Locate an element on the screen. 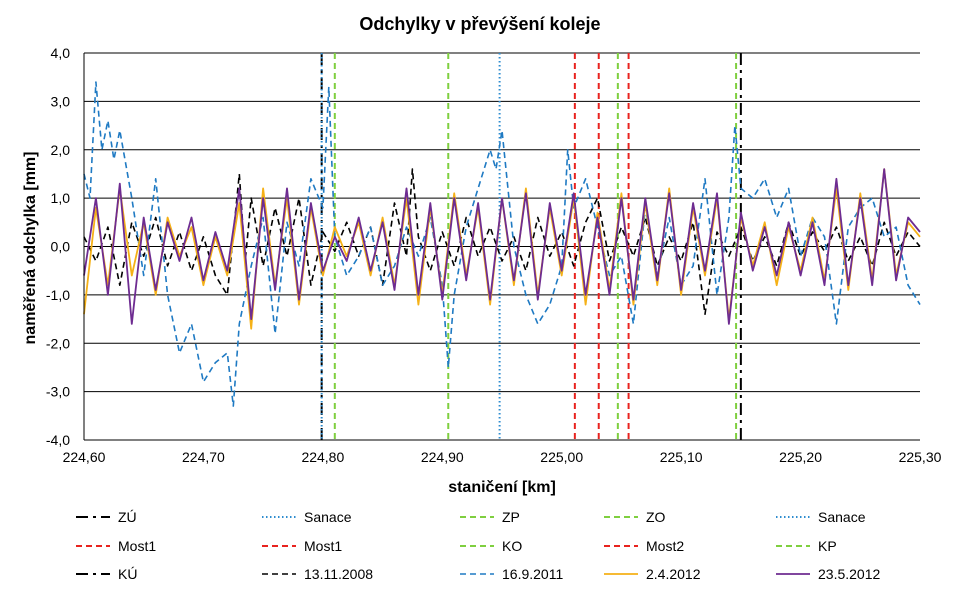 This screenshot has height=593, width=959. y-tick-label: 1,0 is located at coordinates (61, 198).